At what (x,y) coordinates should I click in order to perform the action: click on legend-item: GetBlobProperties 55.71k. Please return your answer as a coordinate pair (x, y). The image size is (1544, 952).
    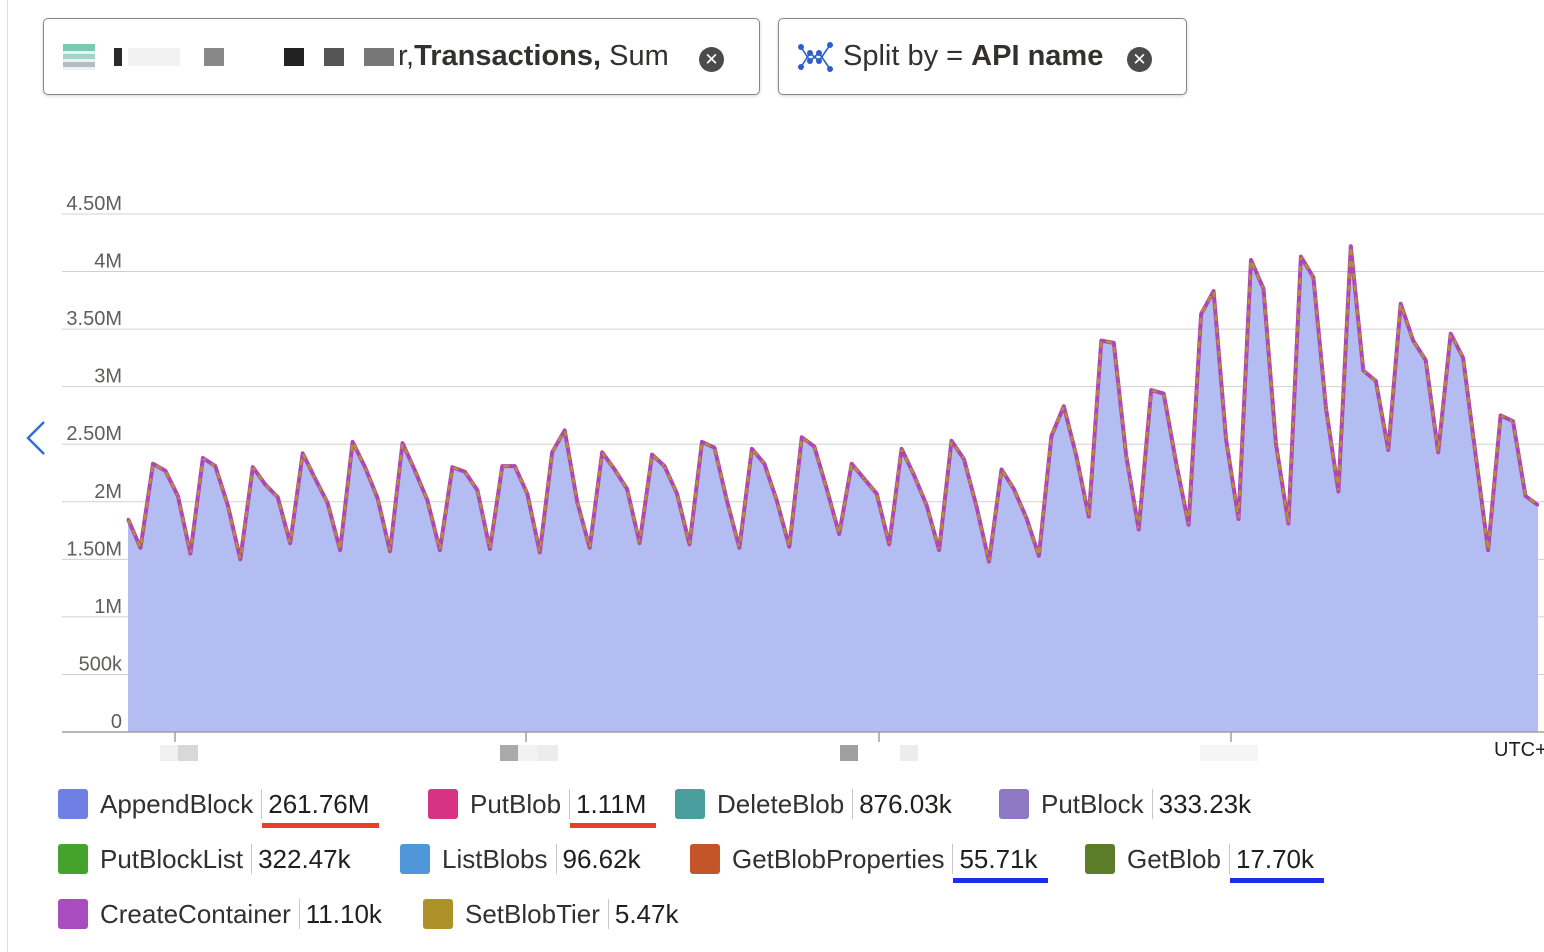
    Looking at the image, I should click on (869, 862).